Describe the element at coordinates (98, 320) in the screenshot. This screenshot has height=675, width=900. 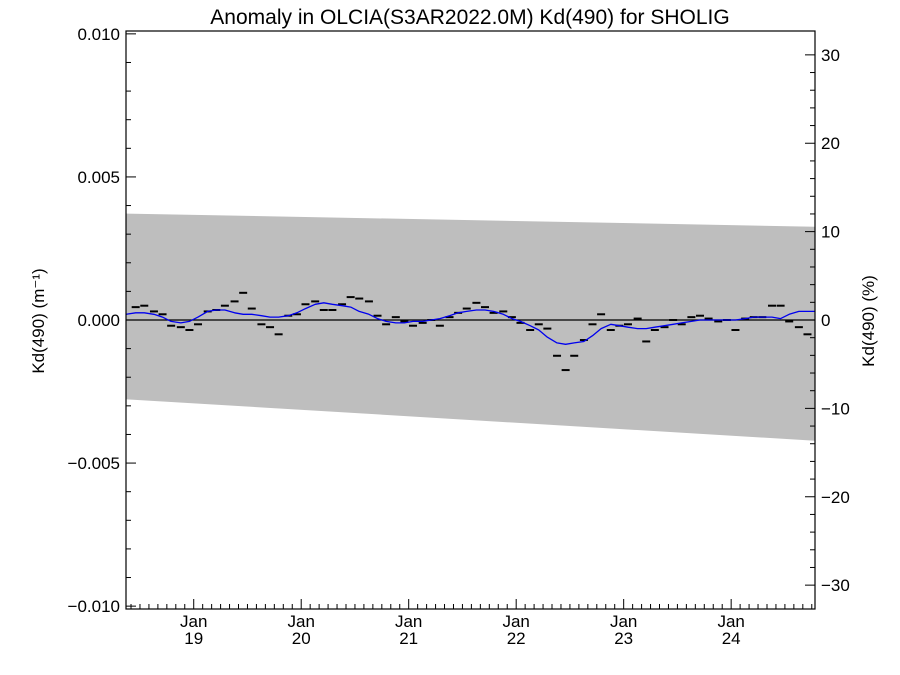
I see `y-tick-label-left: 0.000` at that location.